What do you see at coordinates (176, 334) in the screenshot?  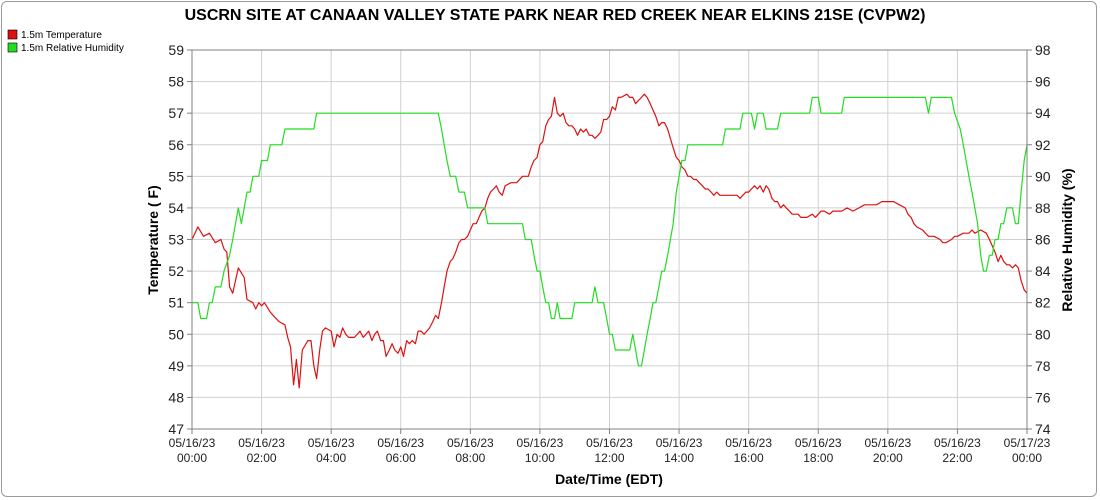 I see `y-left-tick-label: 50` at bounding box center [176, 334].